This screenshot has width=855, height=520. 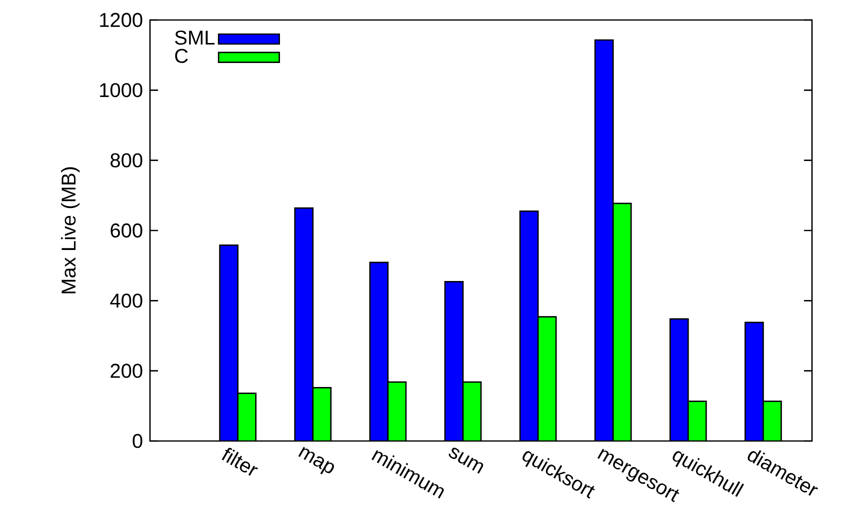 What do you see at coordinates (240, 462) in the screenshot?
I see `x-tick-label: filter` at bounding box center [240, 462].